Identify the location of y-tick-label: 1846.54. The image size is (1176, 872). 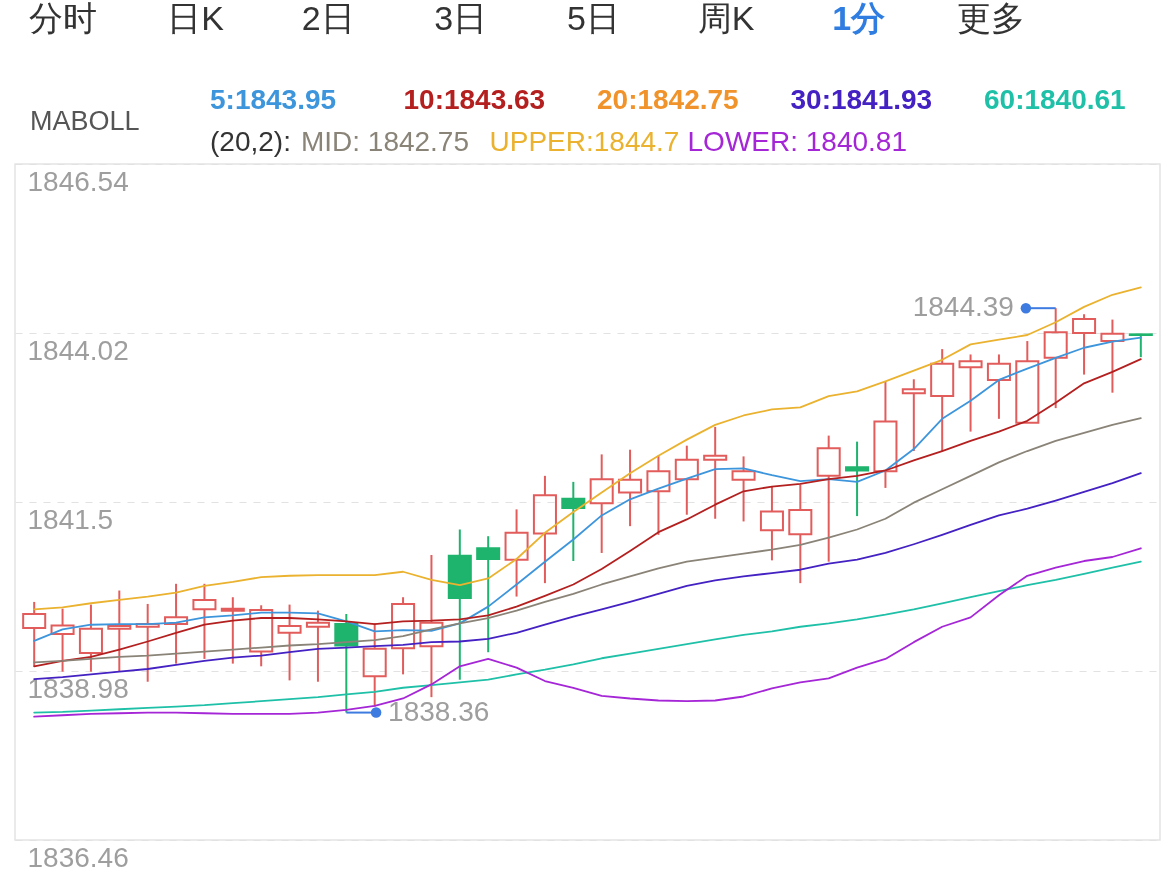
(78, 181).